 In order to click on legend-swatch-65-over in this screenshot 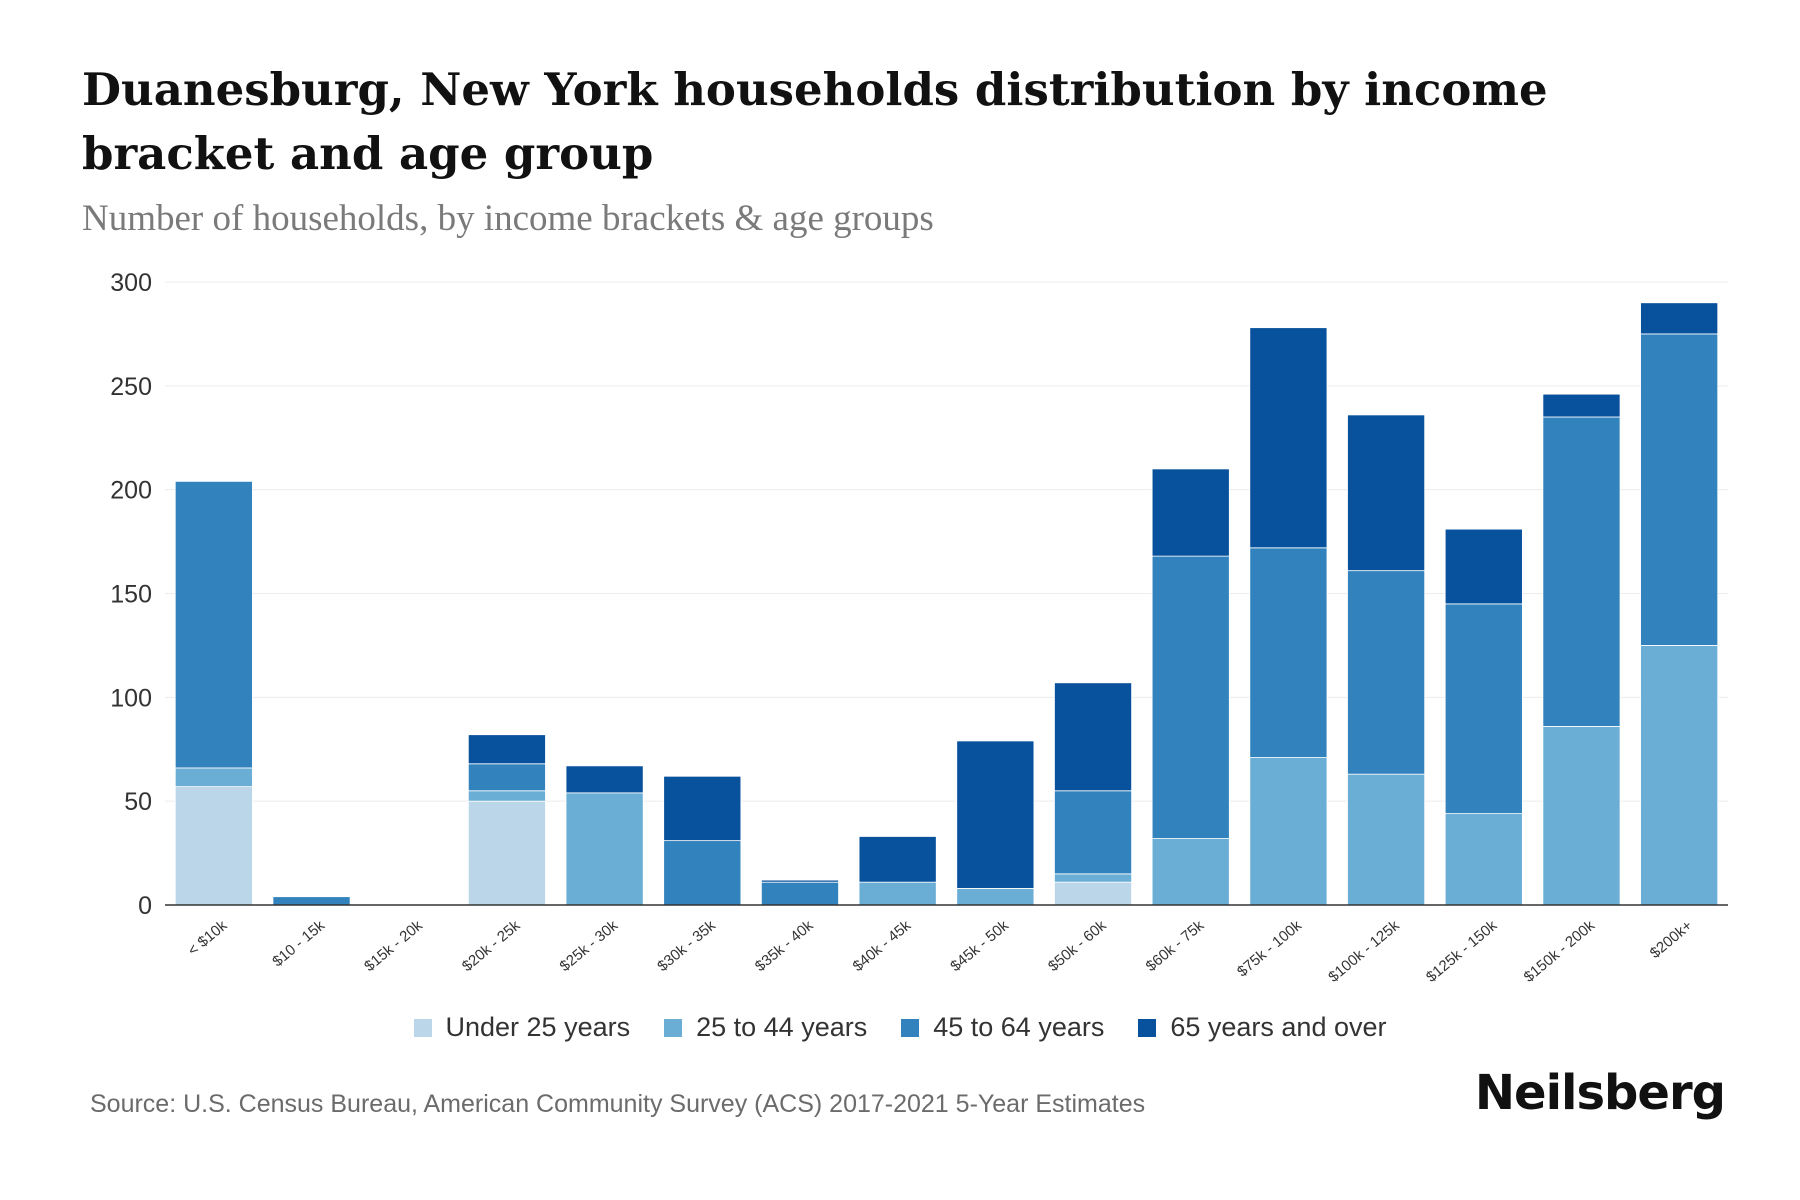, I will do `click(1147, 1027)`.